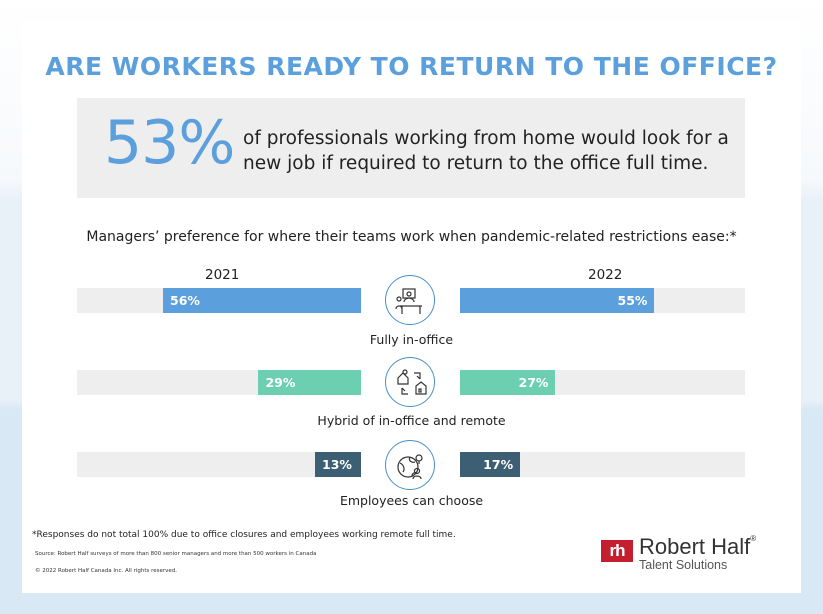 This screenshot has width=823, height=614. I want to click on logo-subtitle: Talent Solutions, so click(683, 565).